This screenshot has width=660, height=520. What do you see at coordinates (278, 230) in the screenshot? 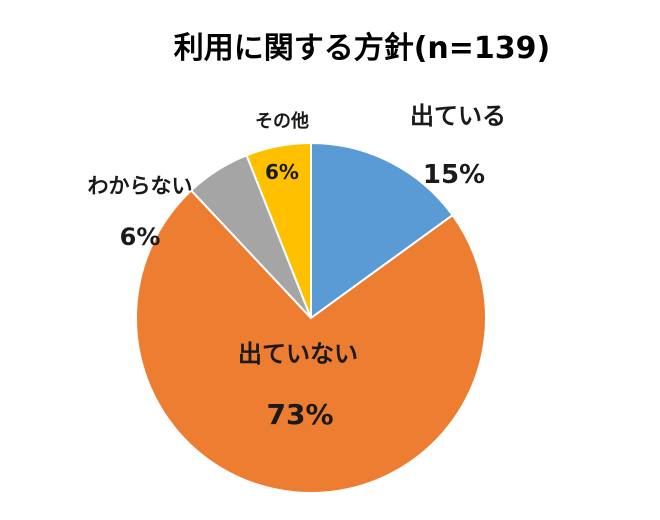
I see `slice-sonota` at bounding box center [278, 230].